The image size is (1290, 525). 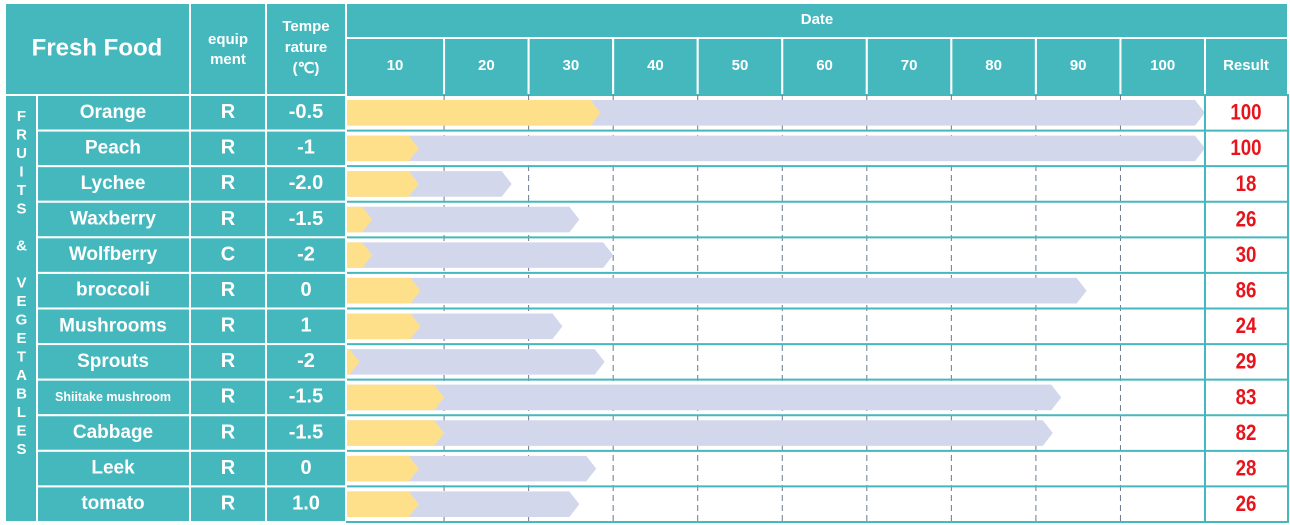 What do you see at coordinates (395, 65) in the screenshot?
I see `x-tick-label: 10` at bounding box center [395, 65].